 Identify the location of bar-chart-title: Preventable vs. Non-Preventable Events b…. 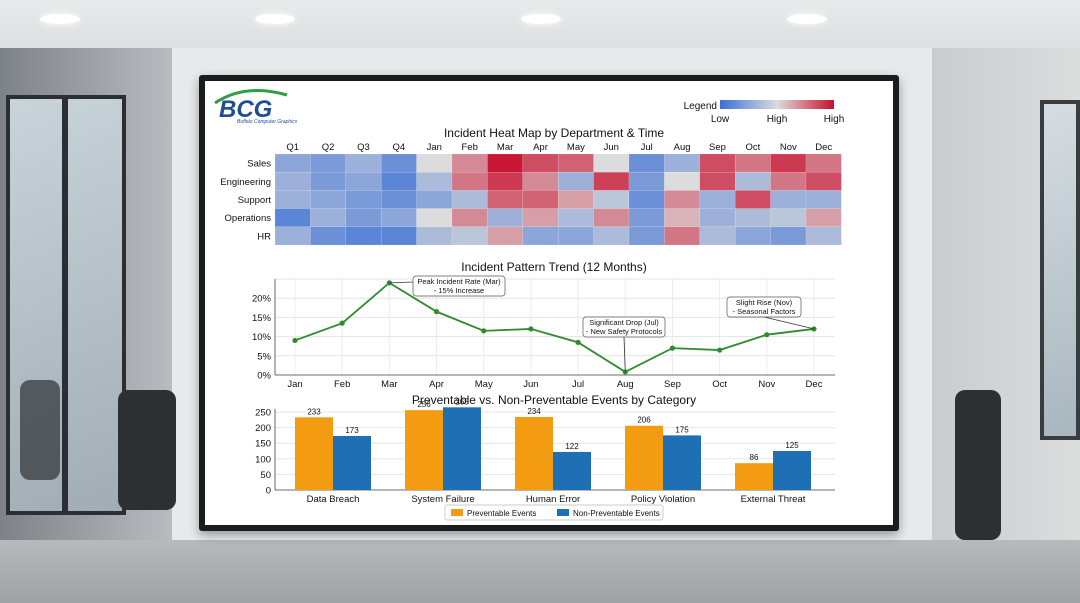
(554, 400).